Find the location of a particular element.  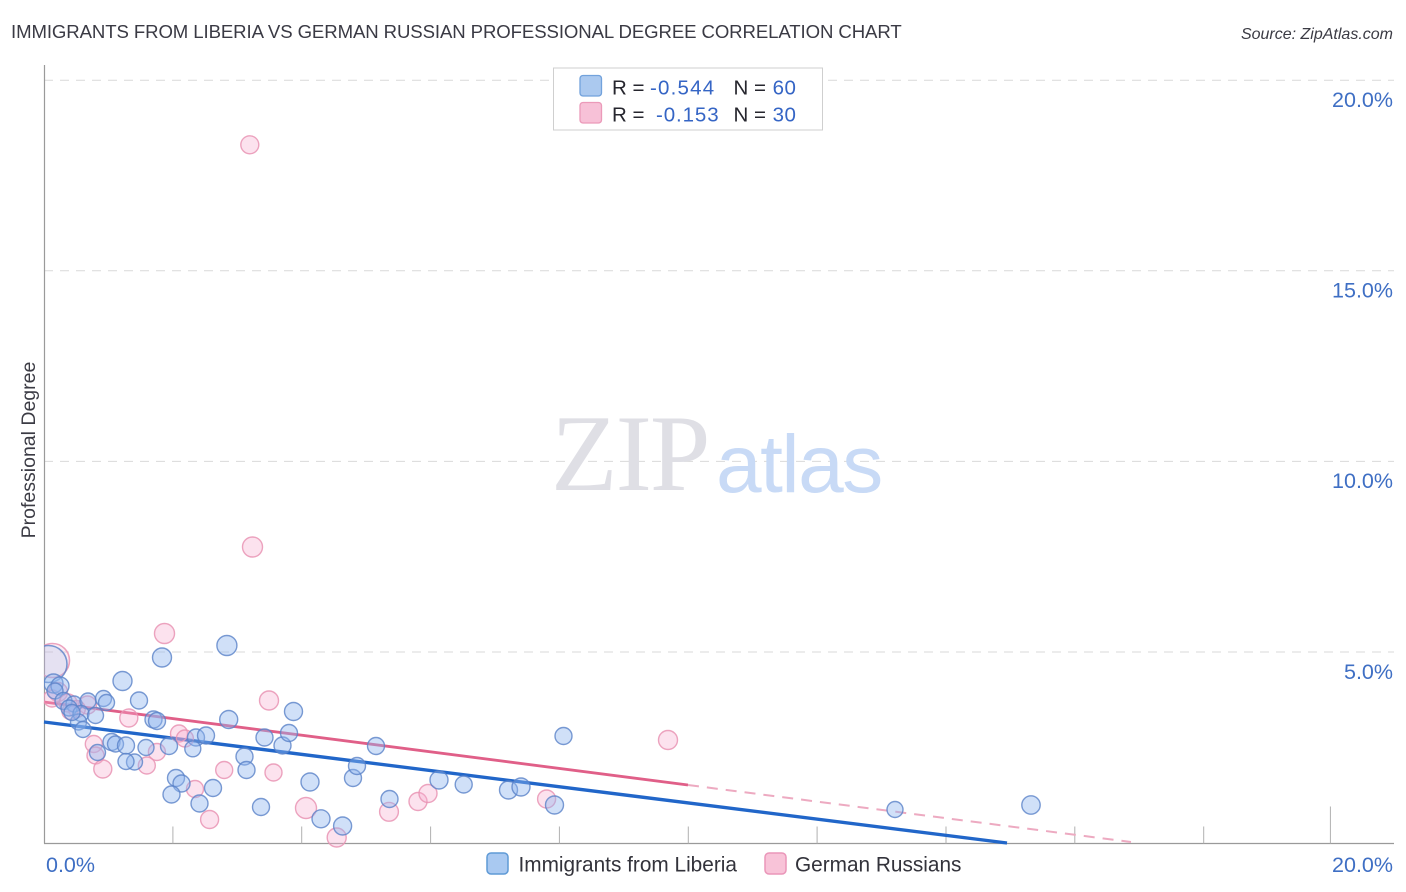

svg-text: 5.0% is located at coordinates (1368, 672).